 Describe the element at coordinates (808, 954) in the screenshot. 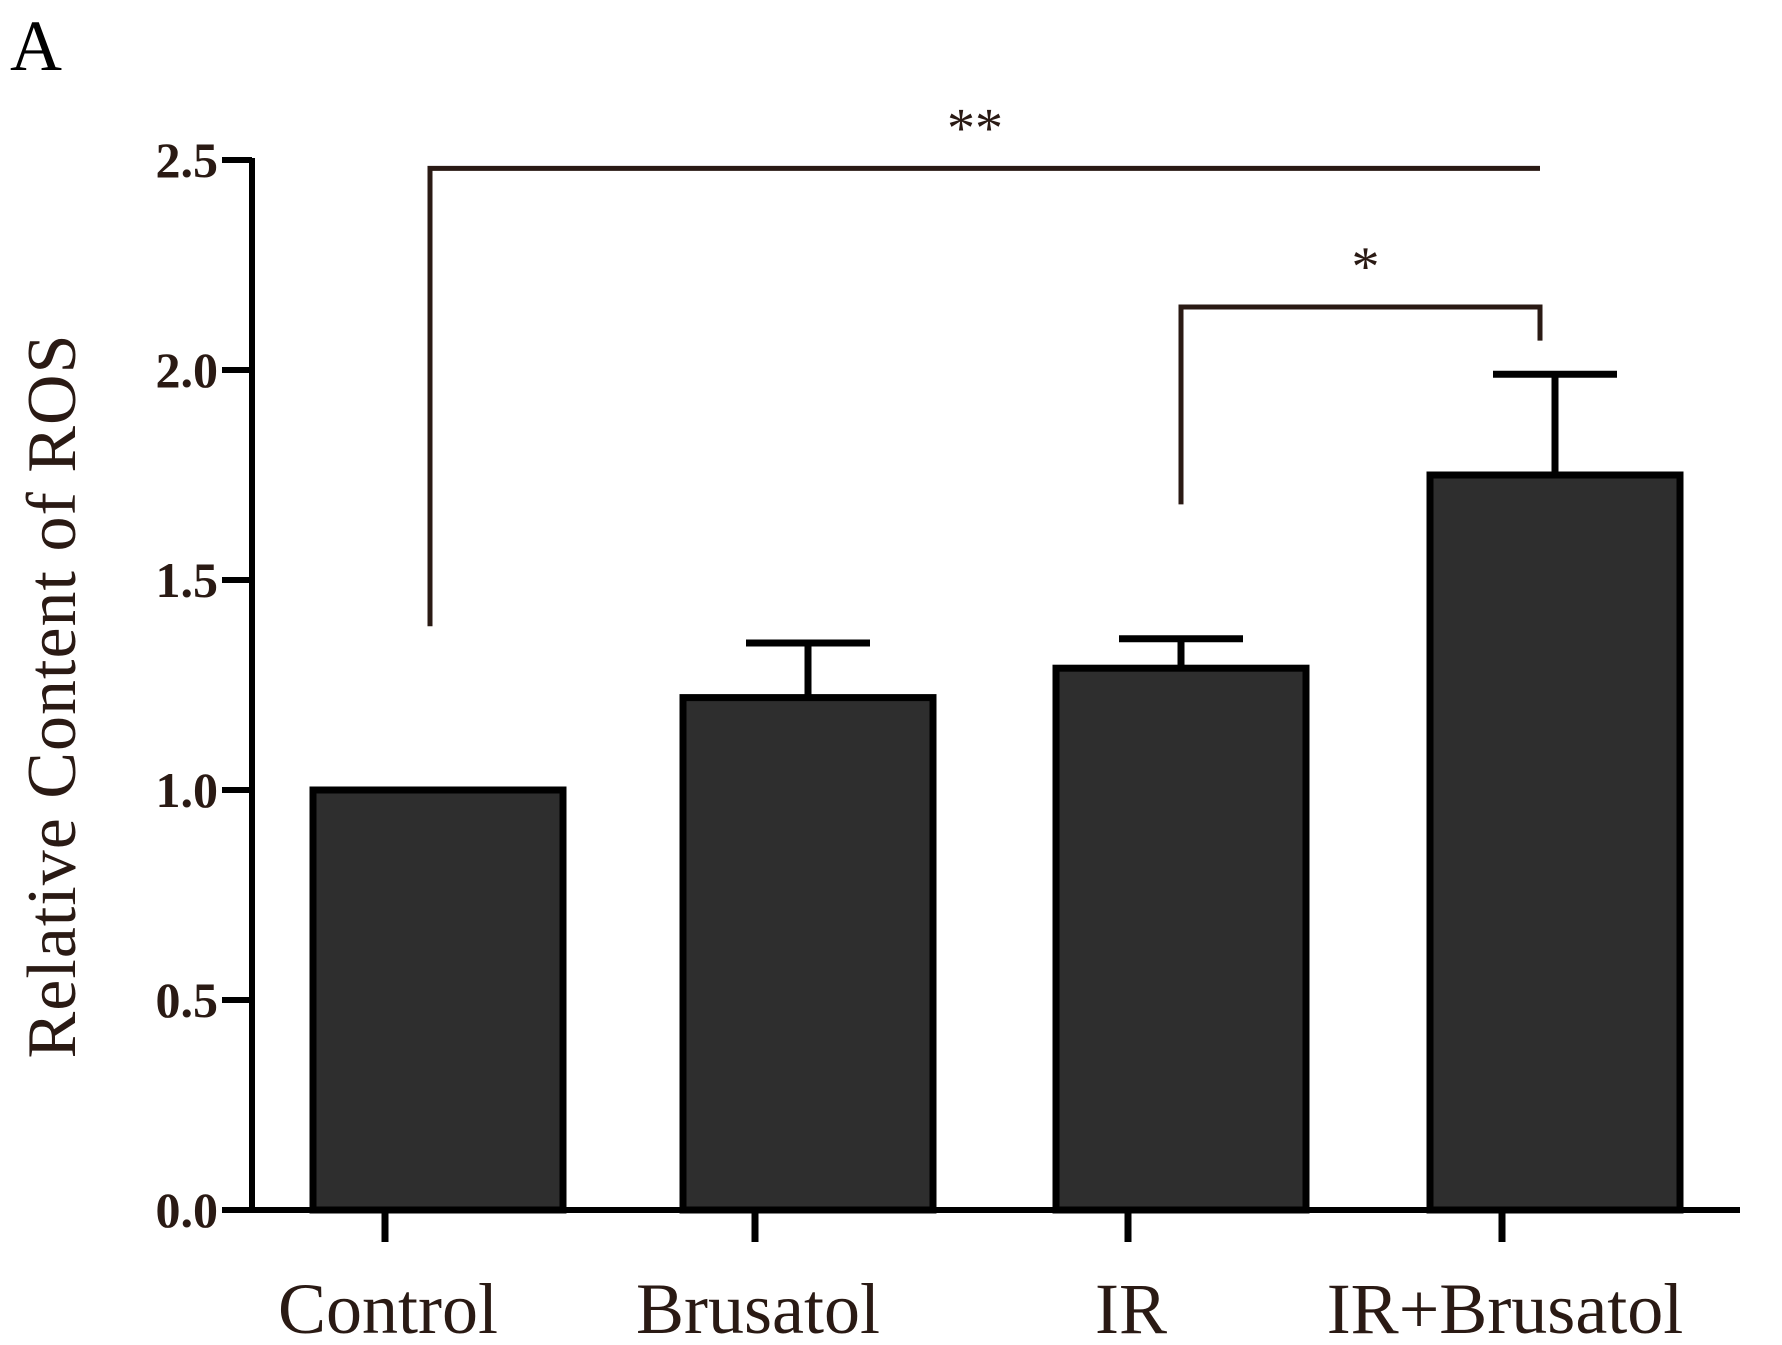

I see `bar-brusatol` at that location.